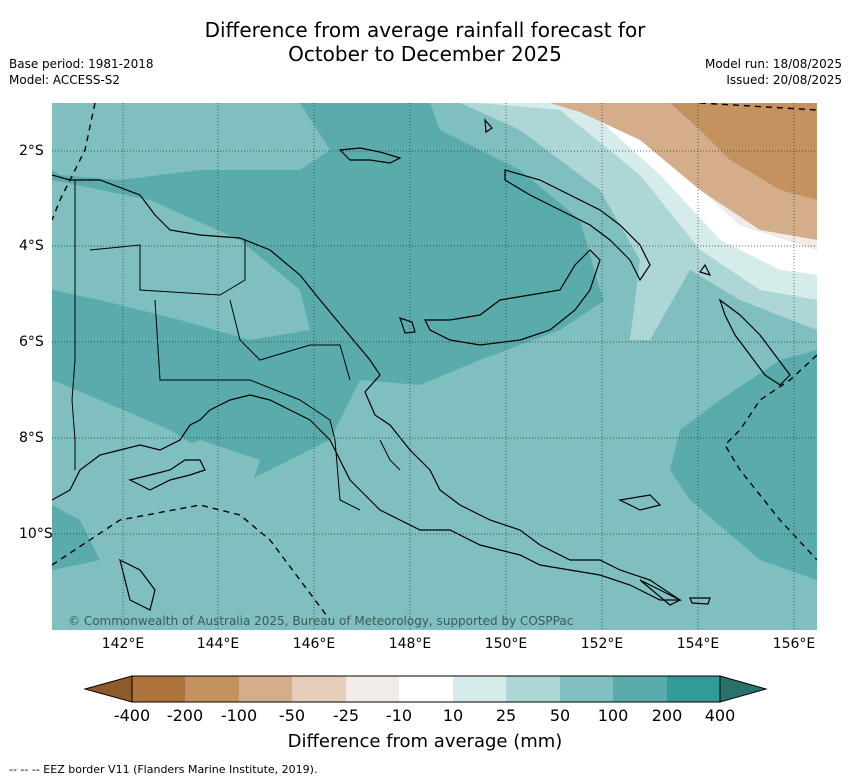 The width and height of the screenshot is (850, 781). Describe the element at coordinates (31, 246) in the screenshot. I see `lat-label-4s: 4°S` at that location.